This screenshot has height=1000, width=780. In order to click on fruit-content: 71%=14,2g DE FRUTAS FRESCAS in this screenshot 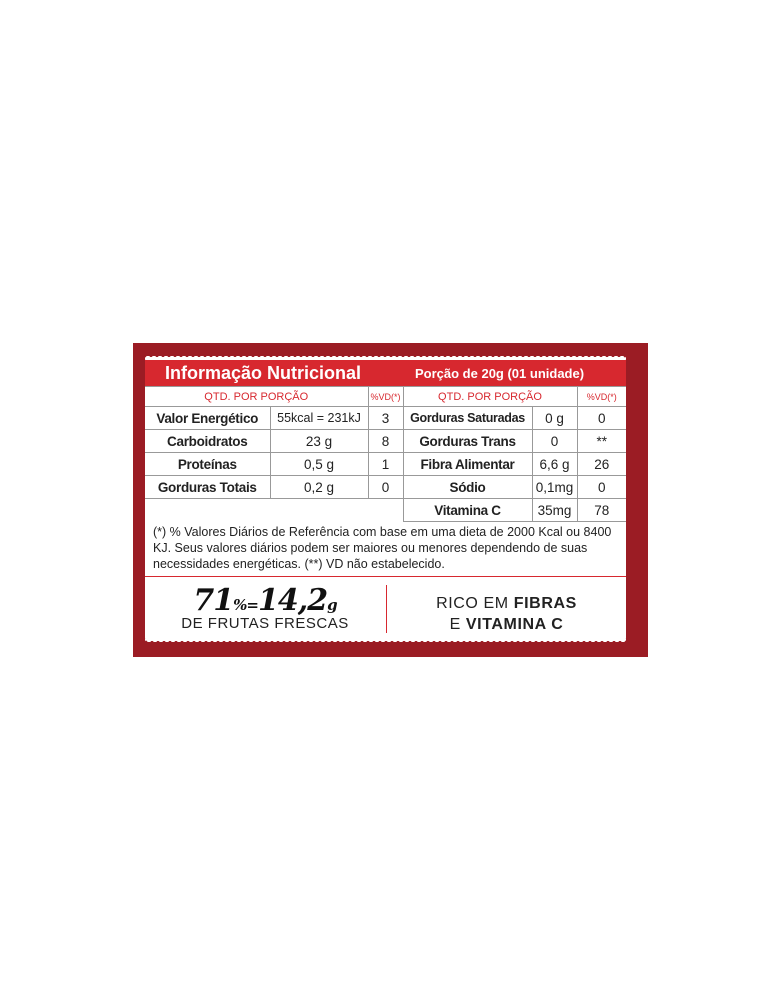, I will do `click(265, 607)`.